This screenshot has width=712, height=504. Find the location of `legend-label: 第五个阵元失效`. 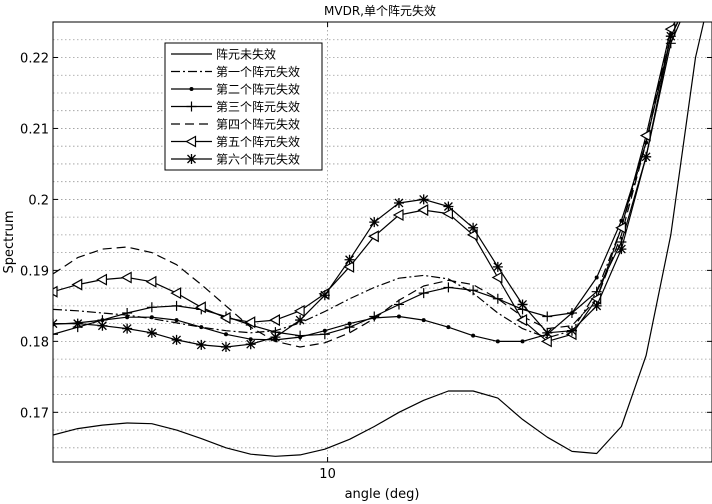

legend-label: 第五个阵元失效 is located at coordinates (258, 141).